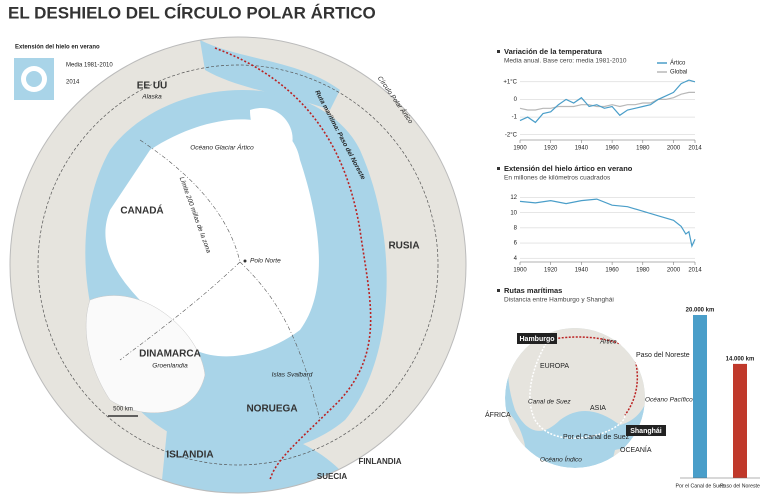 This screenshot has width=768, height=501. Describe the element at coordinates (598, 408) in the screenshot. I see `route-label: ASIA` at that location.